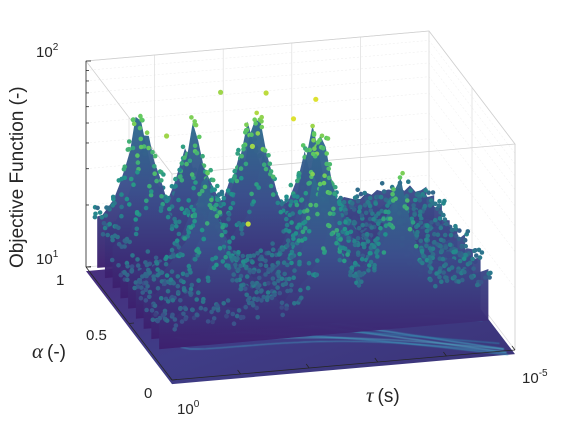 The image size is (567, 425). What do you see at coordinates (49, 351) in the screenshot?
I see `y-axis-title: α (-)` at bounding box center [49, 351].